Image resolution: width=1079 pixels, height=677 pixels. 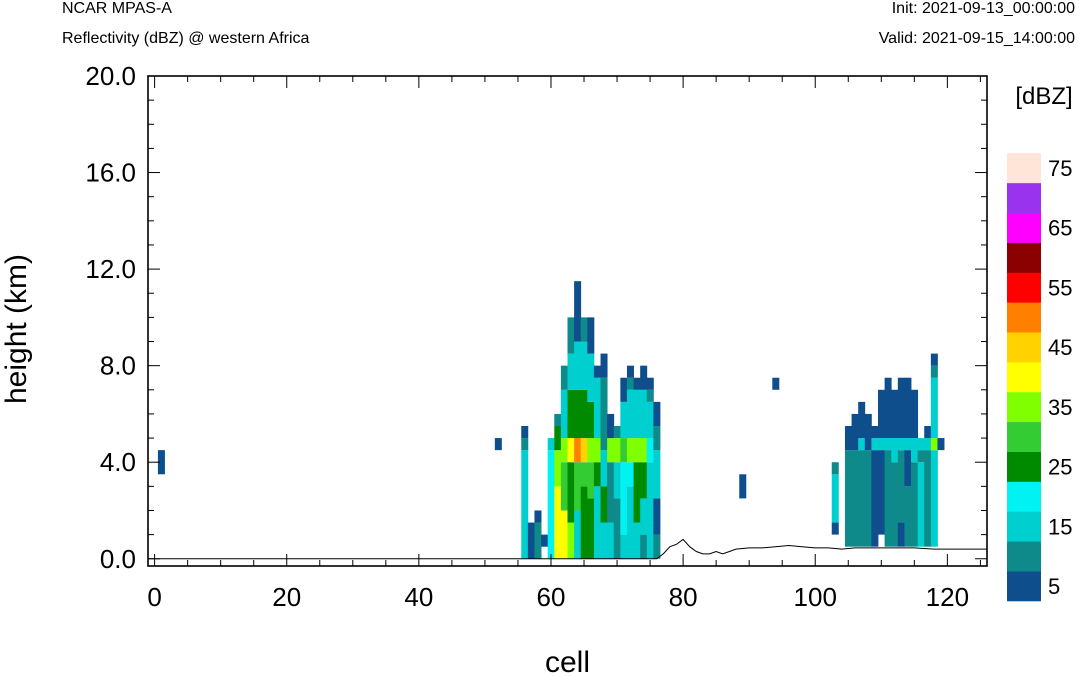 I want to click on colorbar-tick-label: 25, so click(x=1060, y=467).